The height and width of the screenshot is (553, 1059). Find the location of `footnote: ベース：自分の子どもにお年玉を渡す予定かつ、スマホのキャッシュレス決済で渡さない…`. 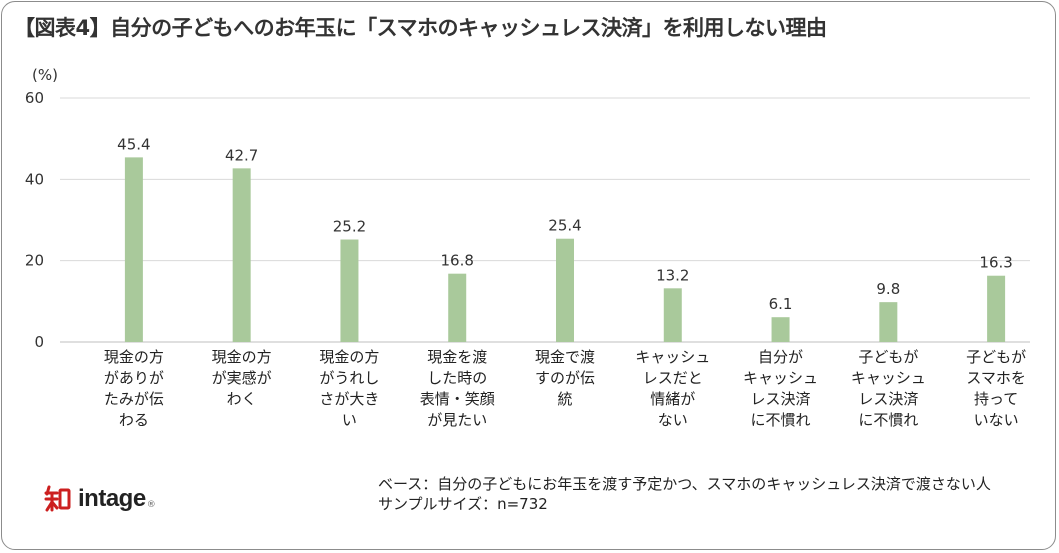

footnote: ベース：自分の子どもにお年玉を渡す予定かつ、スマホのキャッシュレス決済で渡さない… is located at coordinates (684, 494).